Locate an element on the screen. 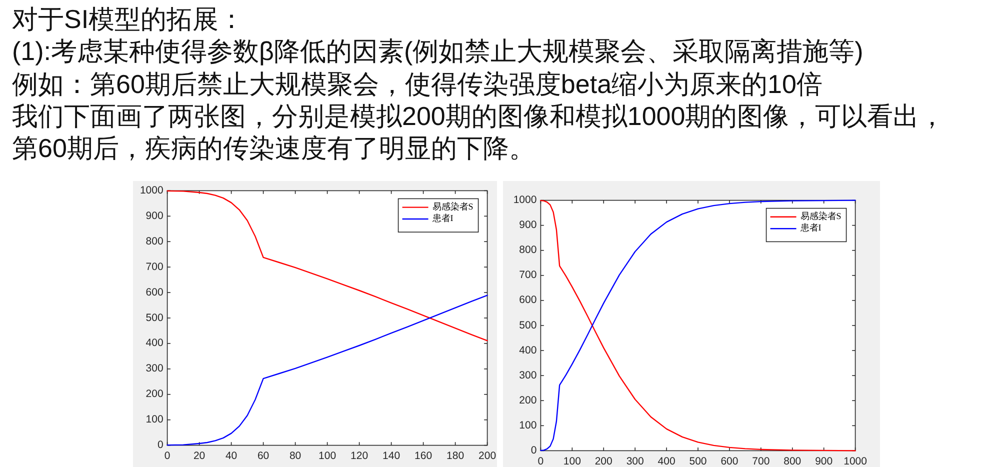 The image size is (988, 467). y-tick-label: 0 is located at coordinates (160, 445).